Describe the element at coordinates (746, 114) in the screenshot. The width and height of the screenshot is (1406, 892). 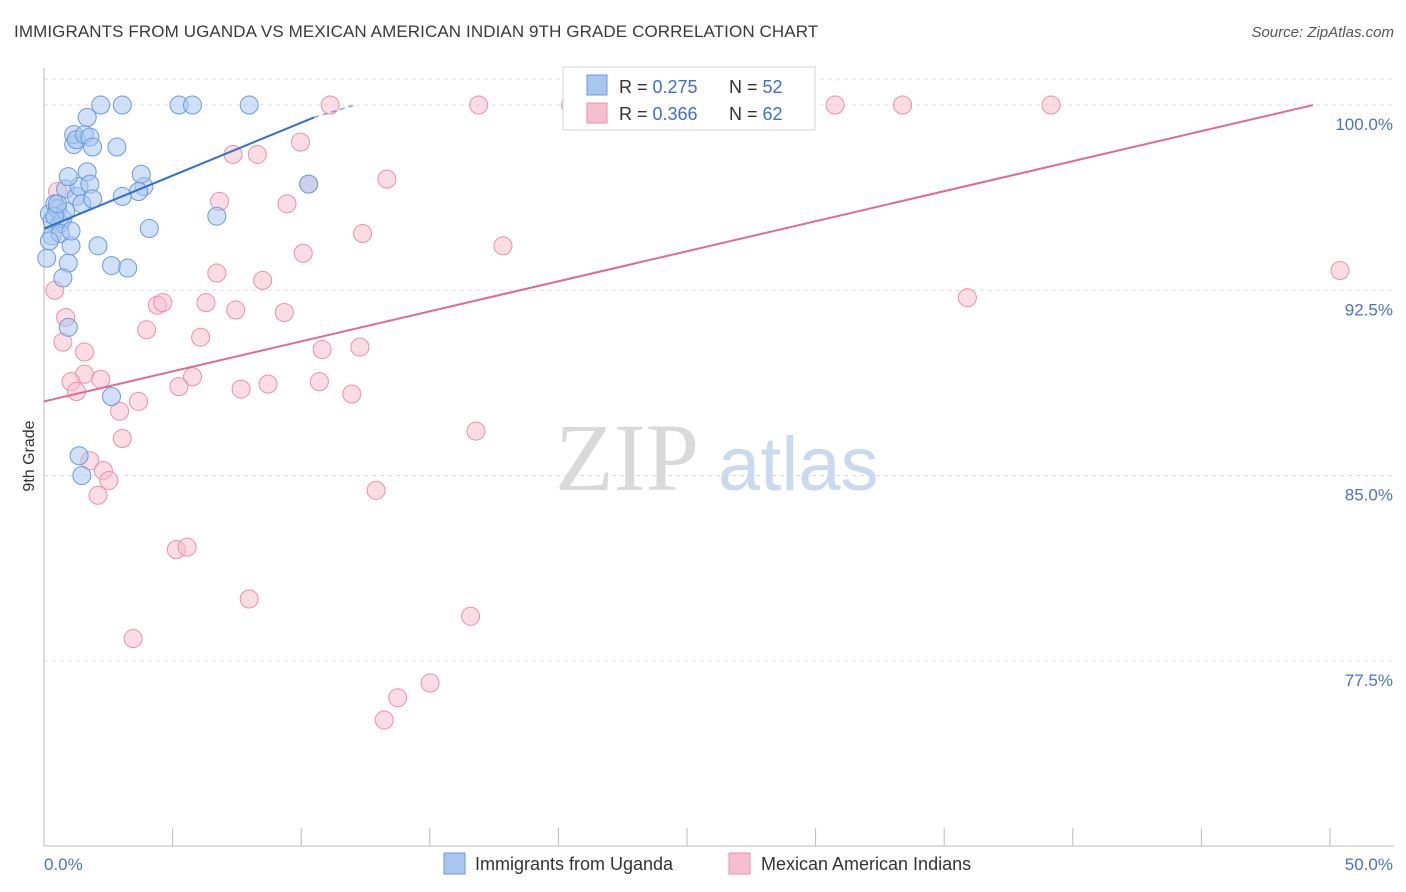
I see `legend-n-label-2: N =` at that location.